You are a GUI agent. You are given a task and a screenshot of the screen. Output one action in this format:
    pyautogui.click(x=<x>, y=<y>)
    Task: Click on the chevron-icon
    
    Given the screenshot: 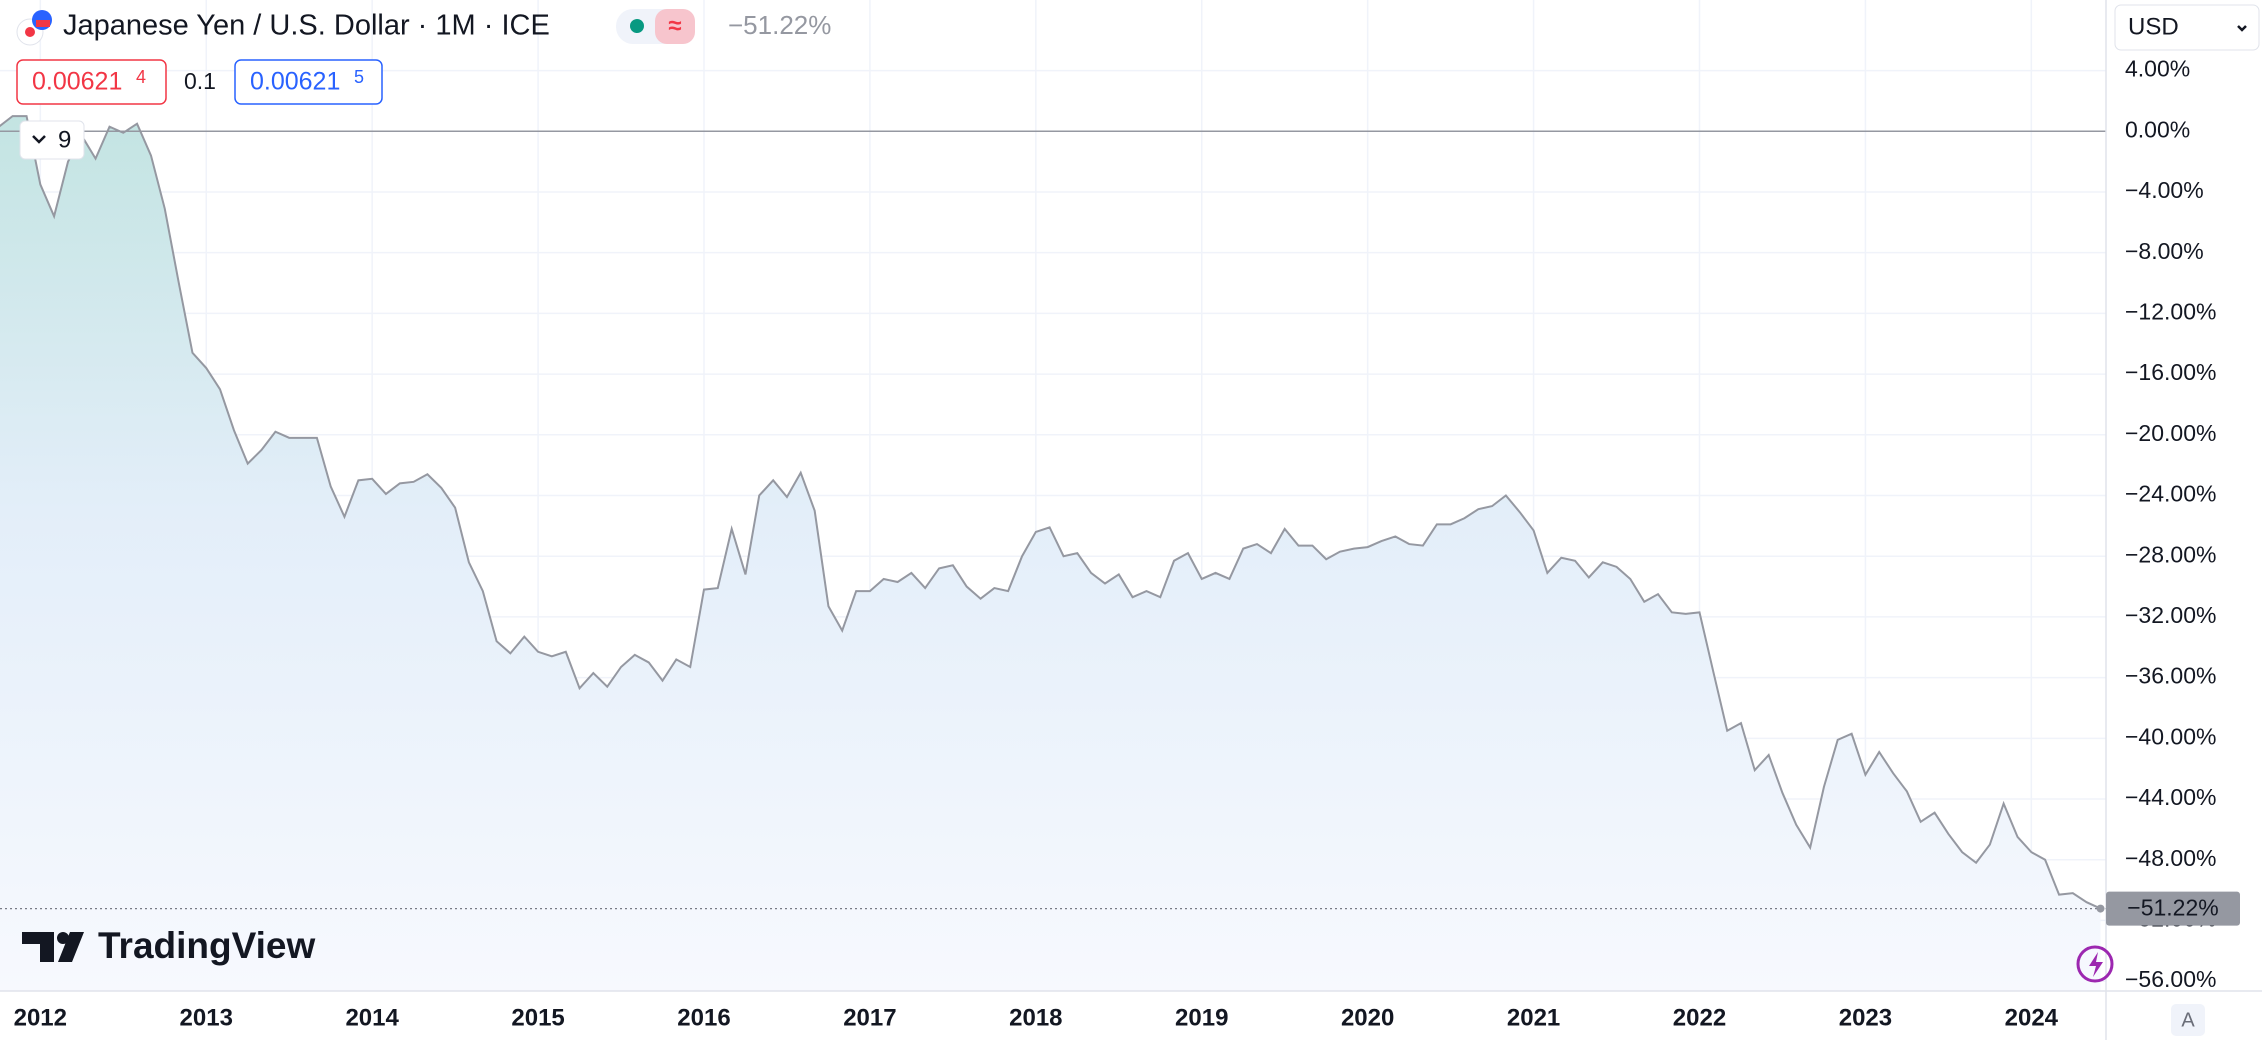 What is the action you would take?
    pyautogui.click(x=39, y=139)
    